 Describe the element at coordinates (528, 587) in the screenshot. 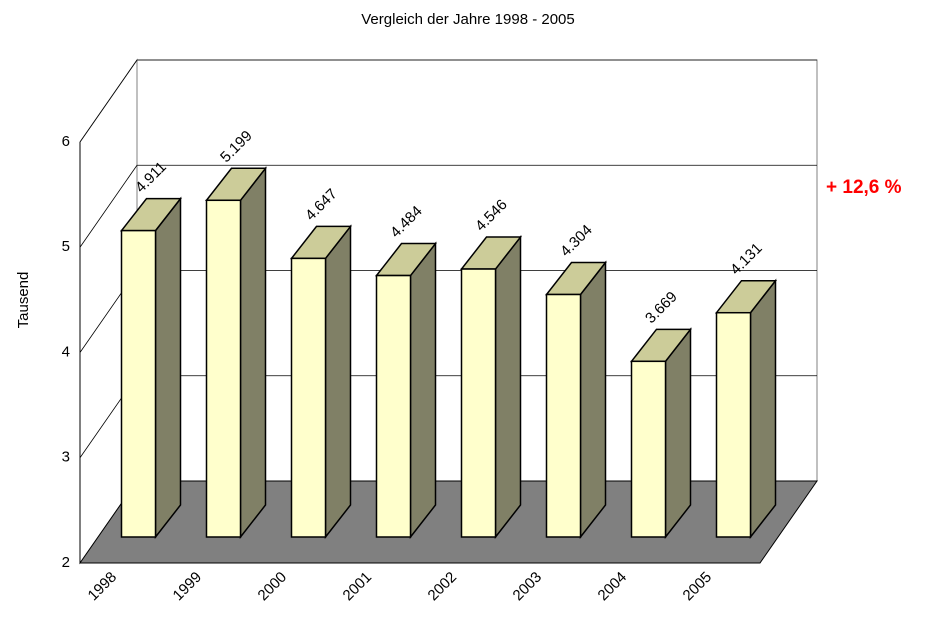

I see `x-tick-label: 2003` at that location.